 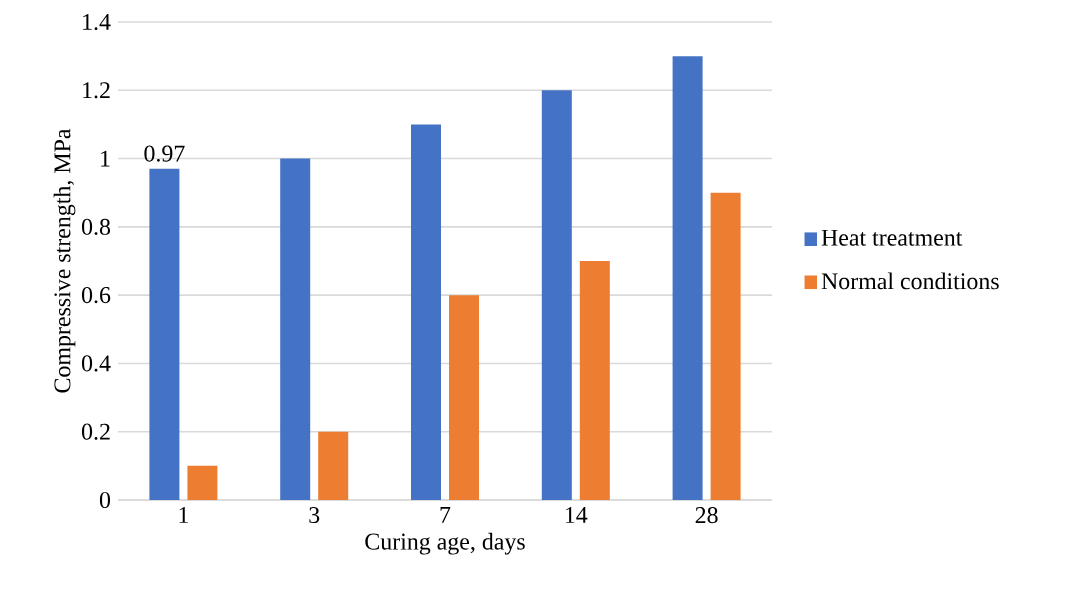 I want to click on y-tick-label: 0.8, so click(x=96, y=226).